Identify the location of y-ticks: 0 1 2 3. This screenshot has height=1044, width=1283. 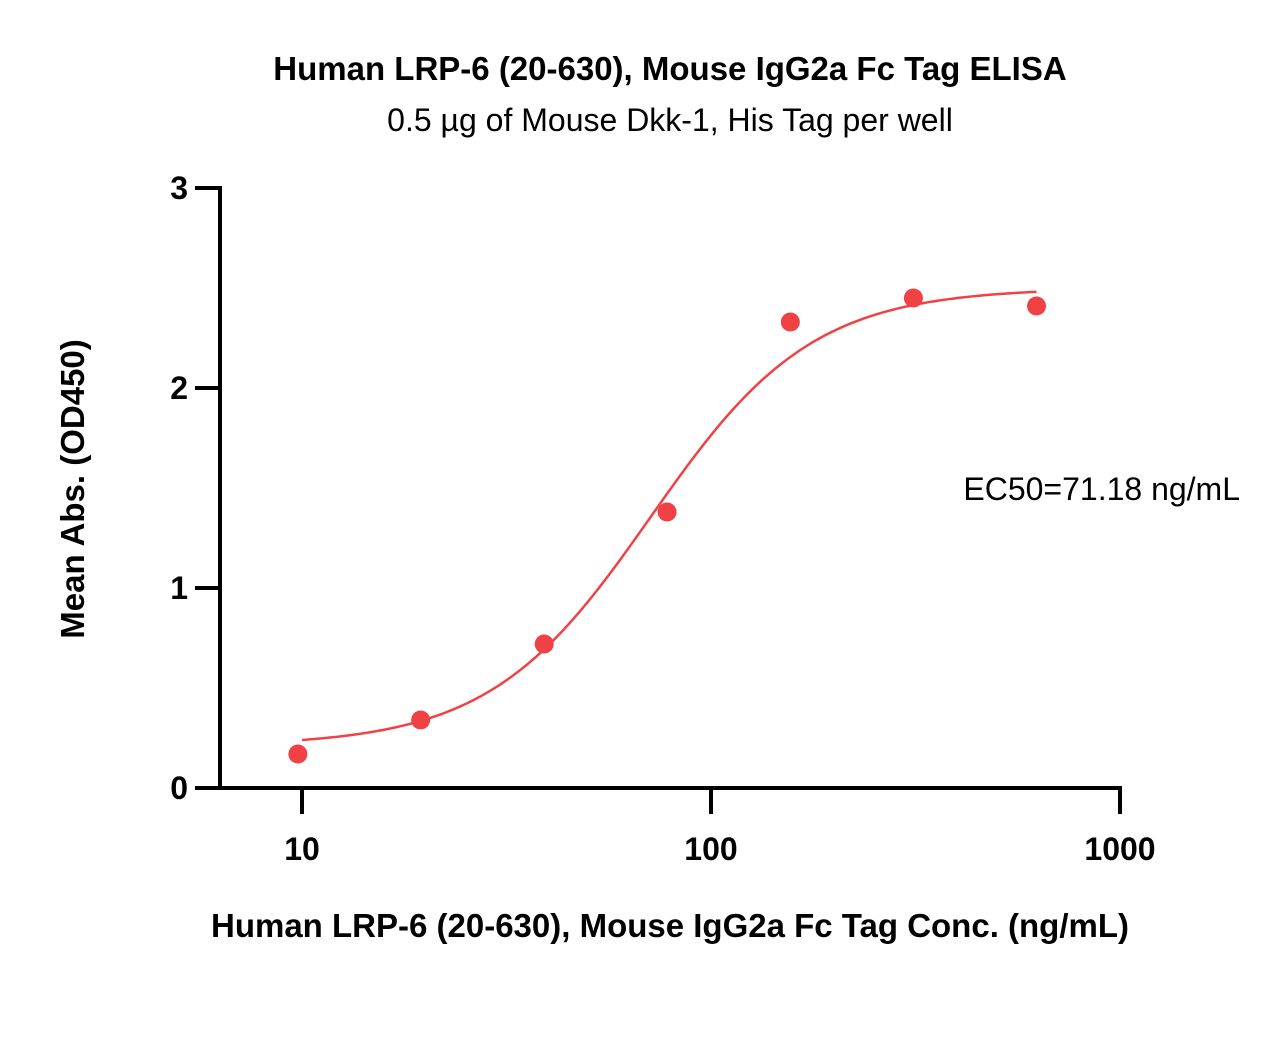
(195, 488).